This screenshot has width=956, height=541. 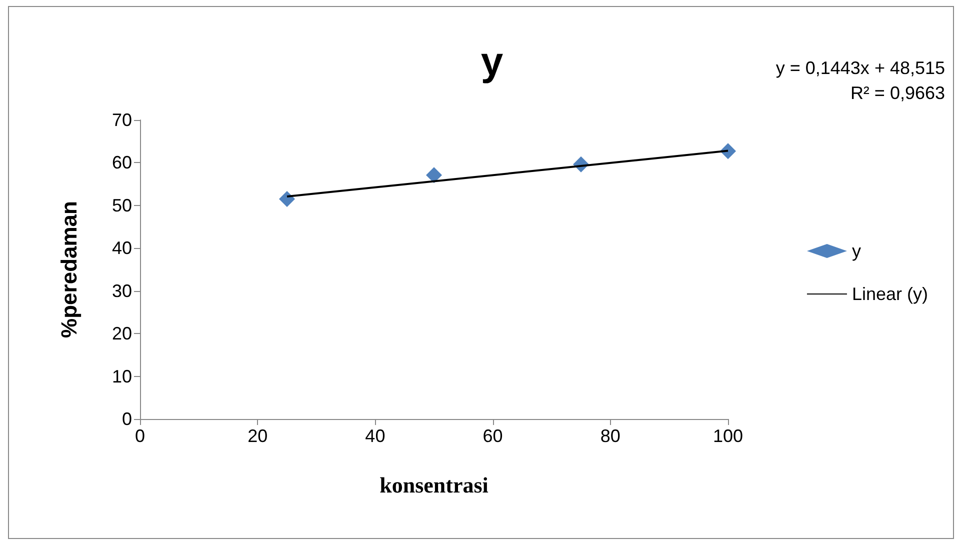 I want to click on y-tick-label: 0, so click(x=127, y=419).